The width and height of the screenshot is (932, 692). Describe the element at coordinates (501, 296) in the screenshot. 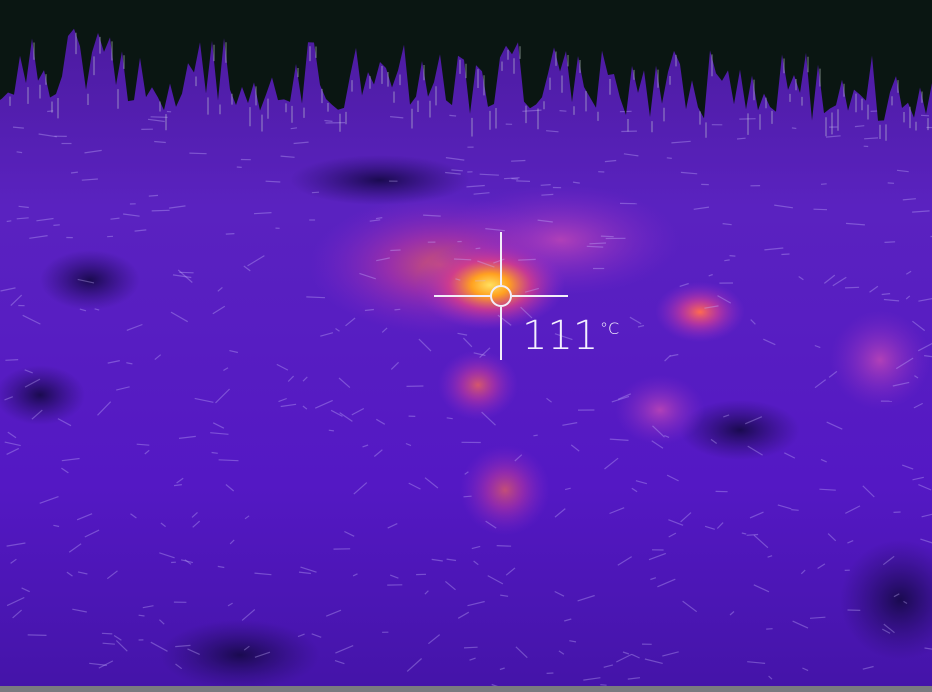

I see `crosshair` at that location.